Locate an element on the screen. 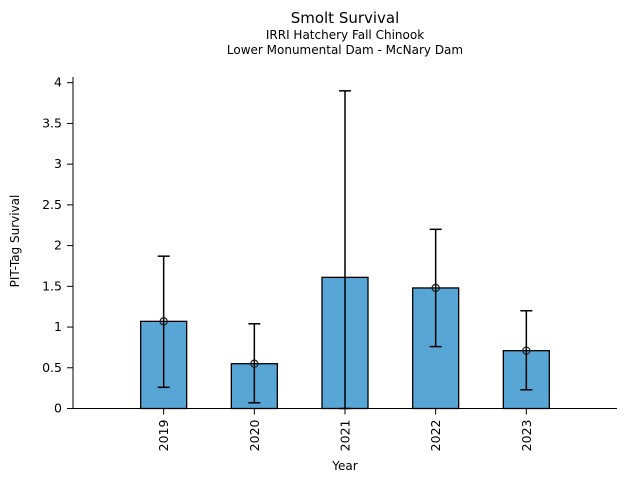  chart-subtitle-line2: Lower Monumental Dam - McNary Dam is located at coordinates (345, 50).